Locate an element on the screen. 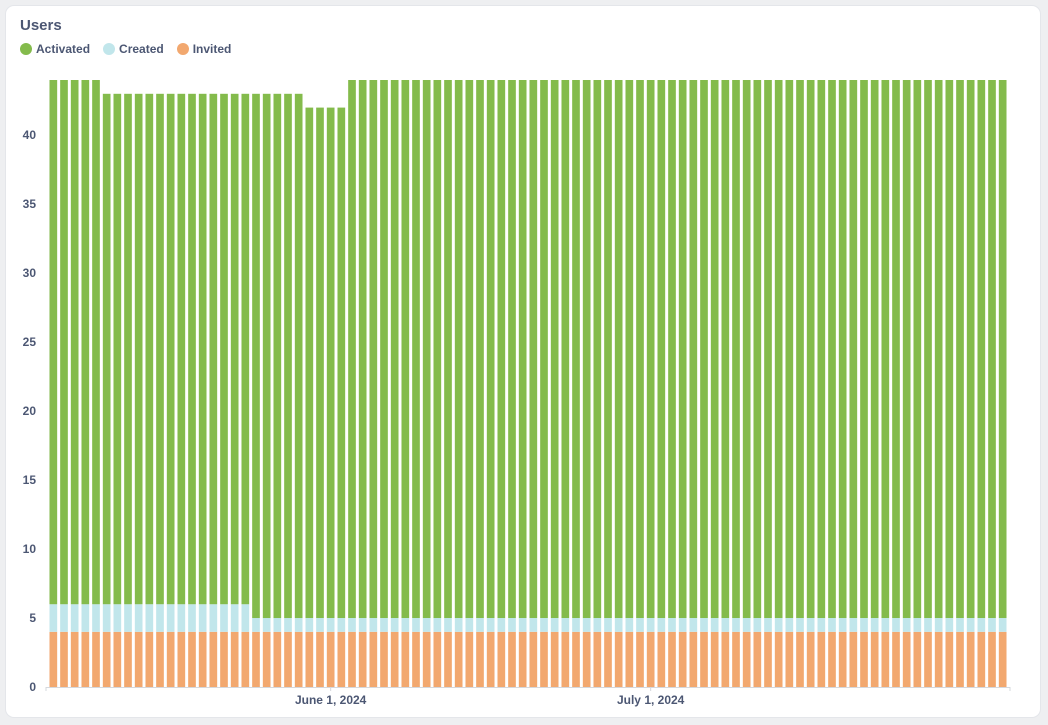 This screenshot has height=725, width=1048. chart-title: Users is located at coordinates (41, 25).